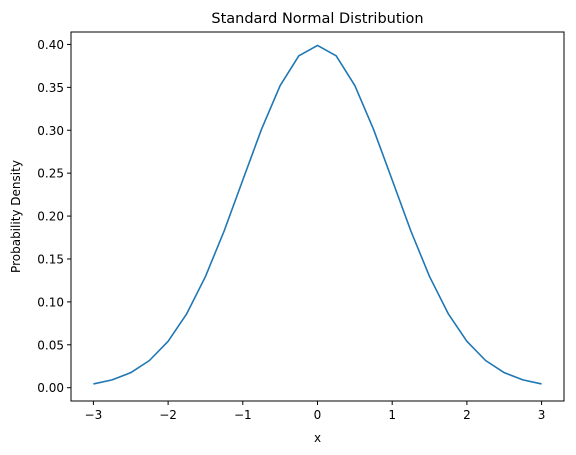  Describe the element at coordinates (50, 131) in the screenshot. I see `y-tick-label: 0.30` at that location.